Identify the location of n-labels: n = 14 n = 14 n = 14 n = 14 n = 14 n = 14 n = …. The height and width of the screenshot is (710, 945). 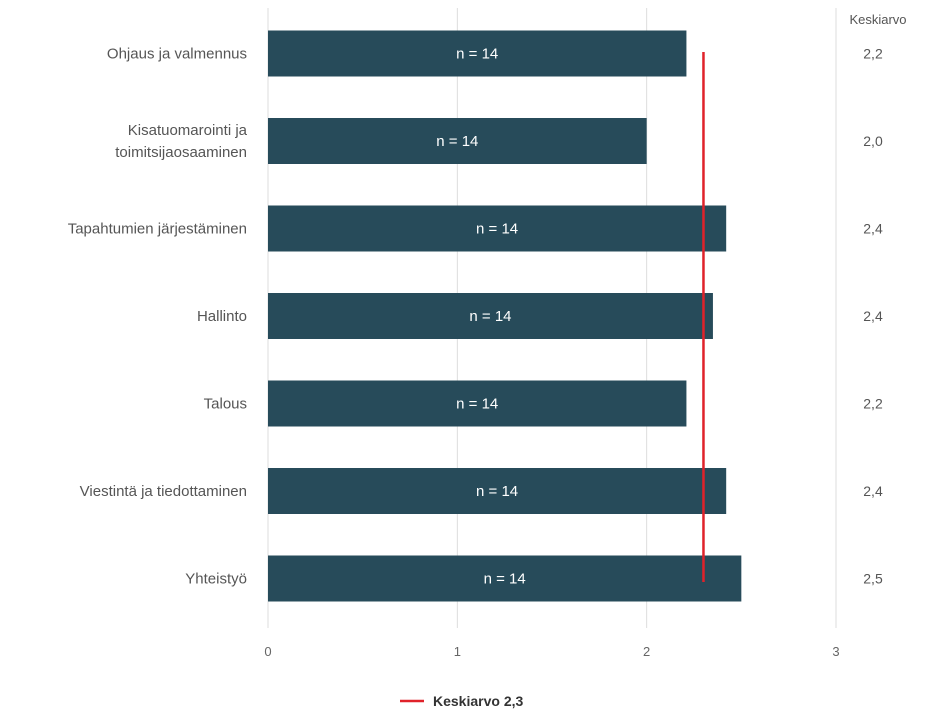
(480, 317).